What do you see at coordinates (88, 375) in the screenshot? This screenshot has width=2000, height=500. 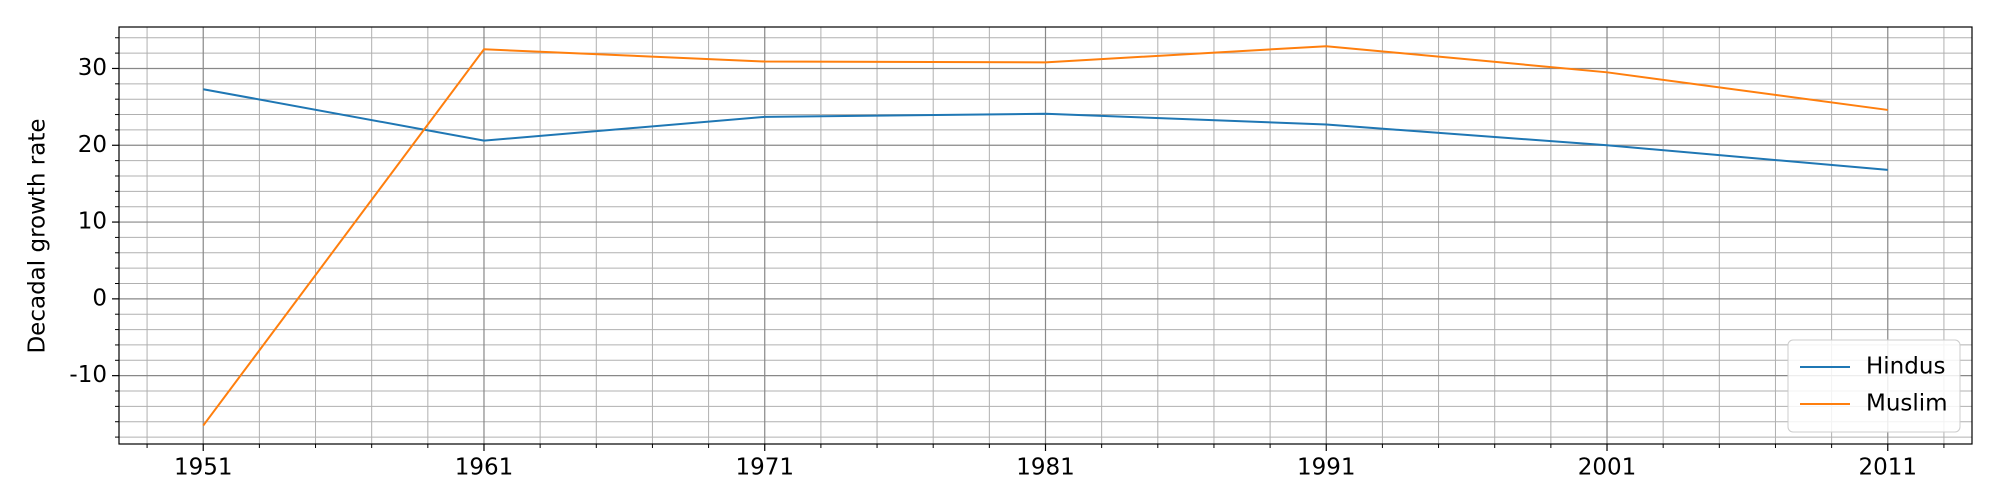 I see `y-tick-label: -10` at bounding box center [88, 375].